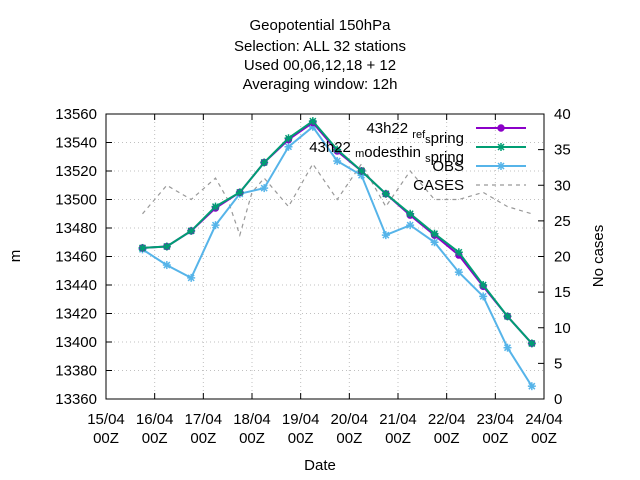  Describe the element at coordinates (447, 419) in the screenshot. I see `x-tick-label-date: 22/04` at that location.